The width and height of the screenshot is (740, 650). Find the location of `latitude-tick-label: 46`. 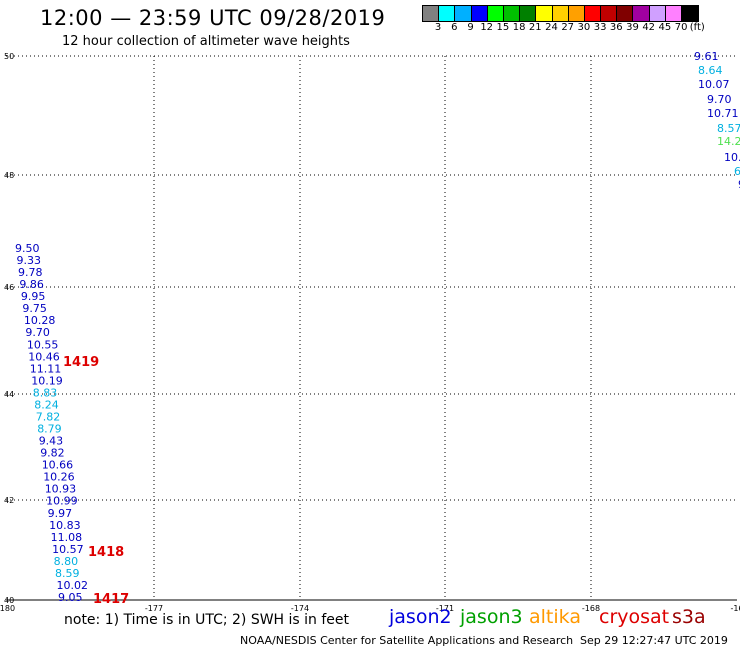

latitude-tick-label: 46 is located at coordinates (9, 287).